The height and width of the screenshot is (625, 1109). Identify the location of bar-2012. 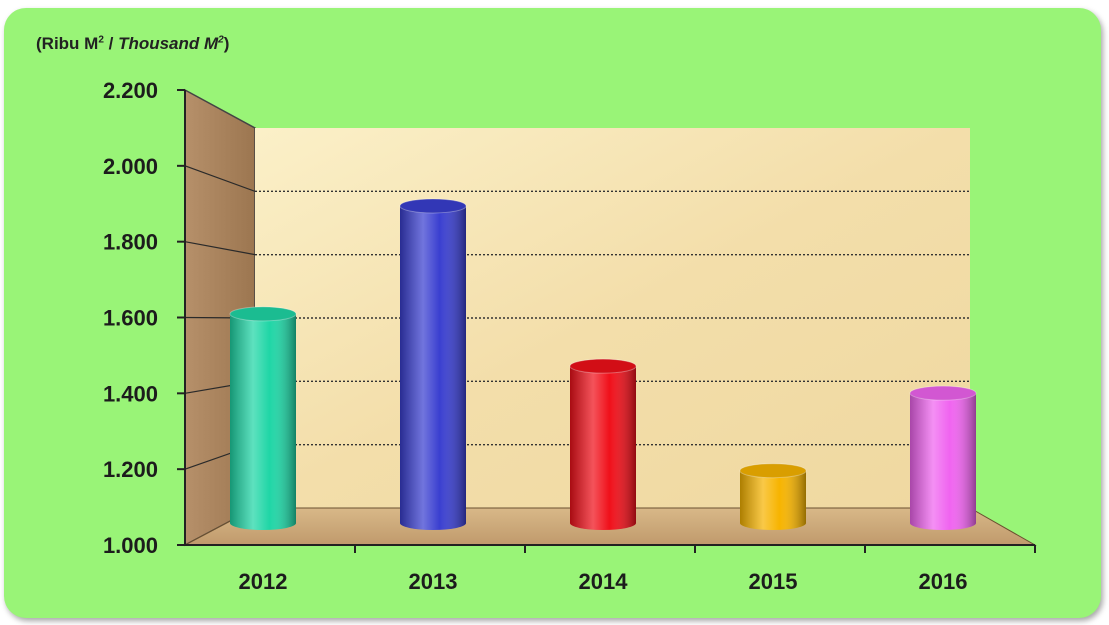
(263, 418).